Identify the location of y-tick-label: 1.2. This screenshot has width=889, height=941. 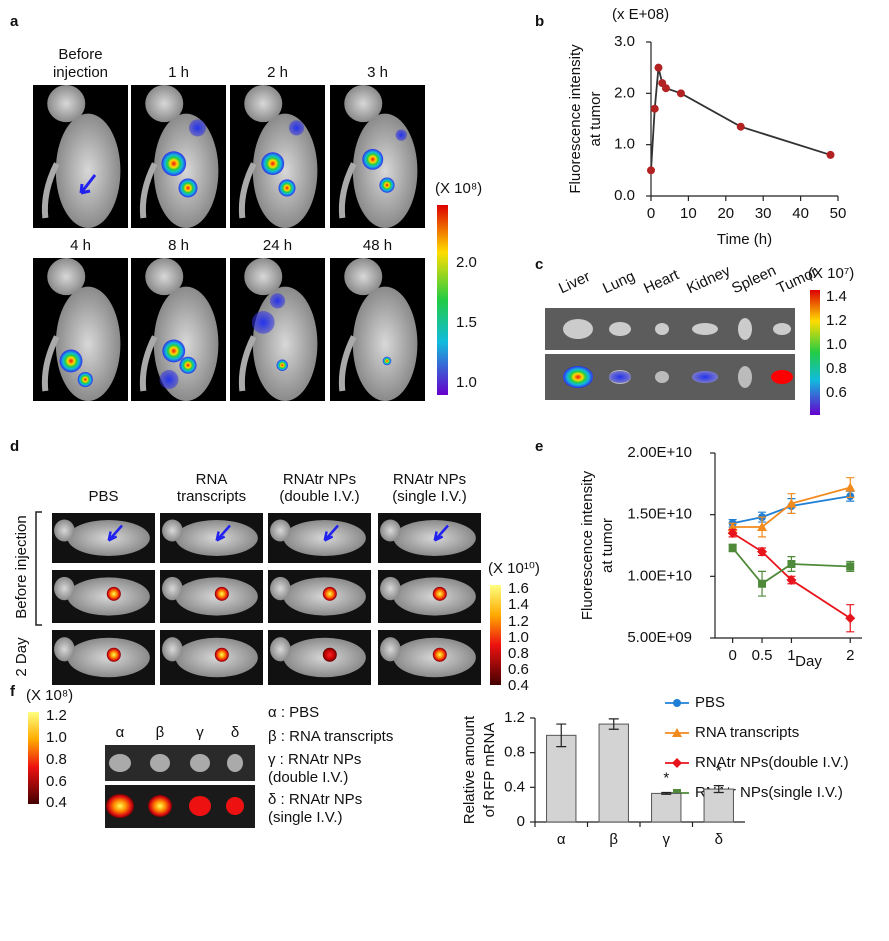
(514, 717).